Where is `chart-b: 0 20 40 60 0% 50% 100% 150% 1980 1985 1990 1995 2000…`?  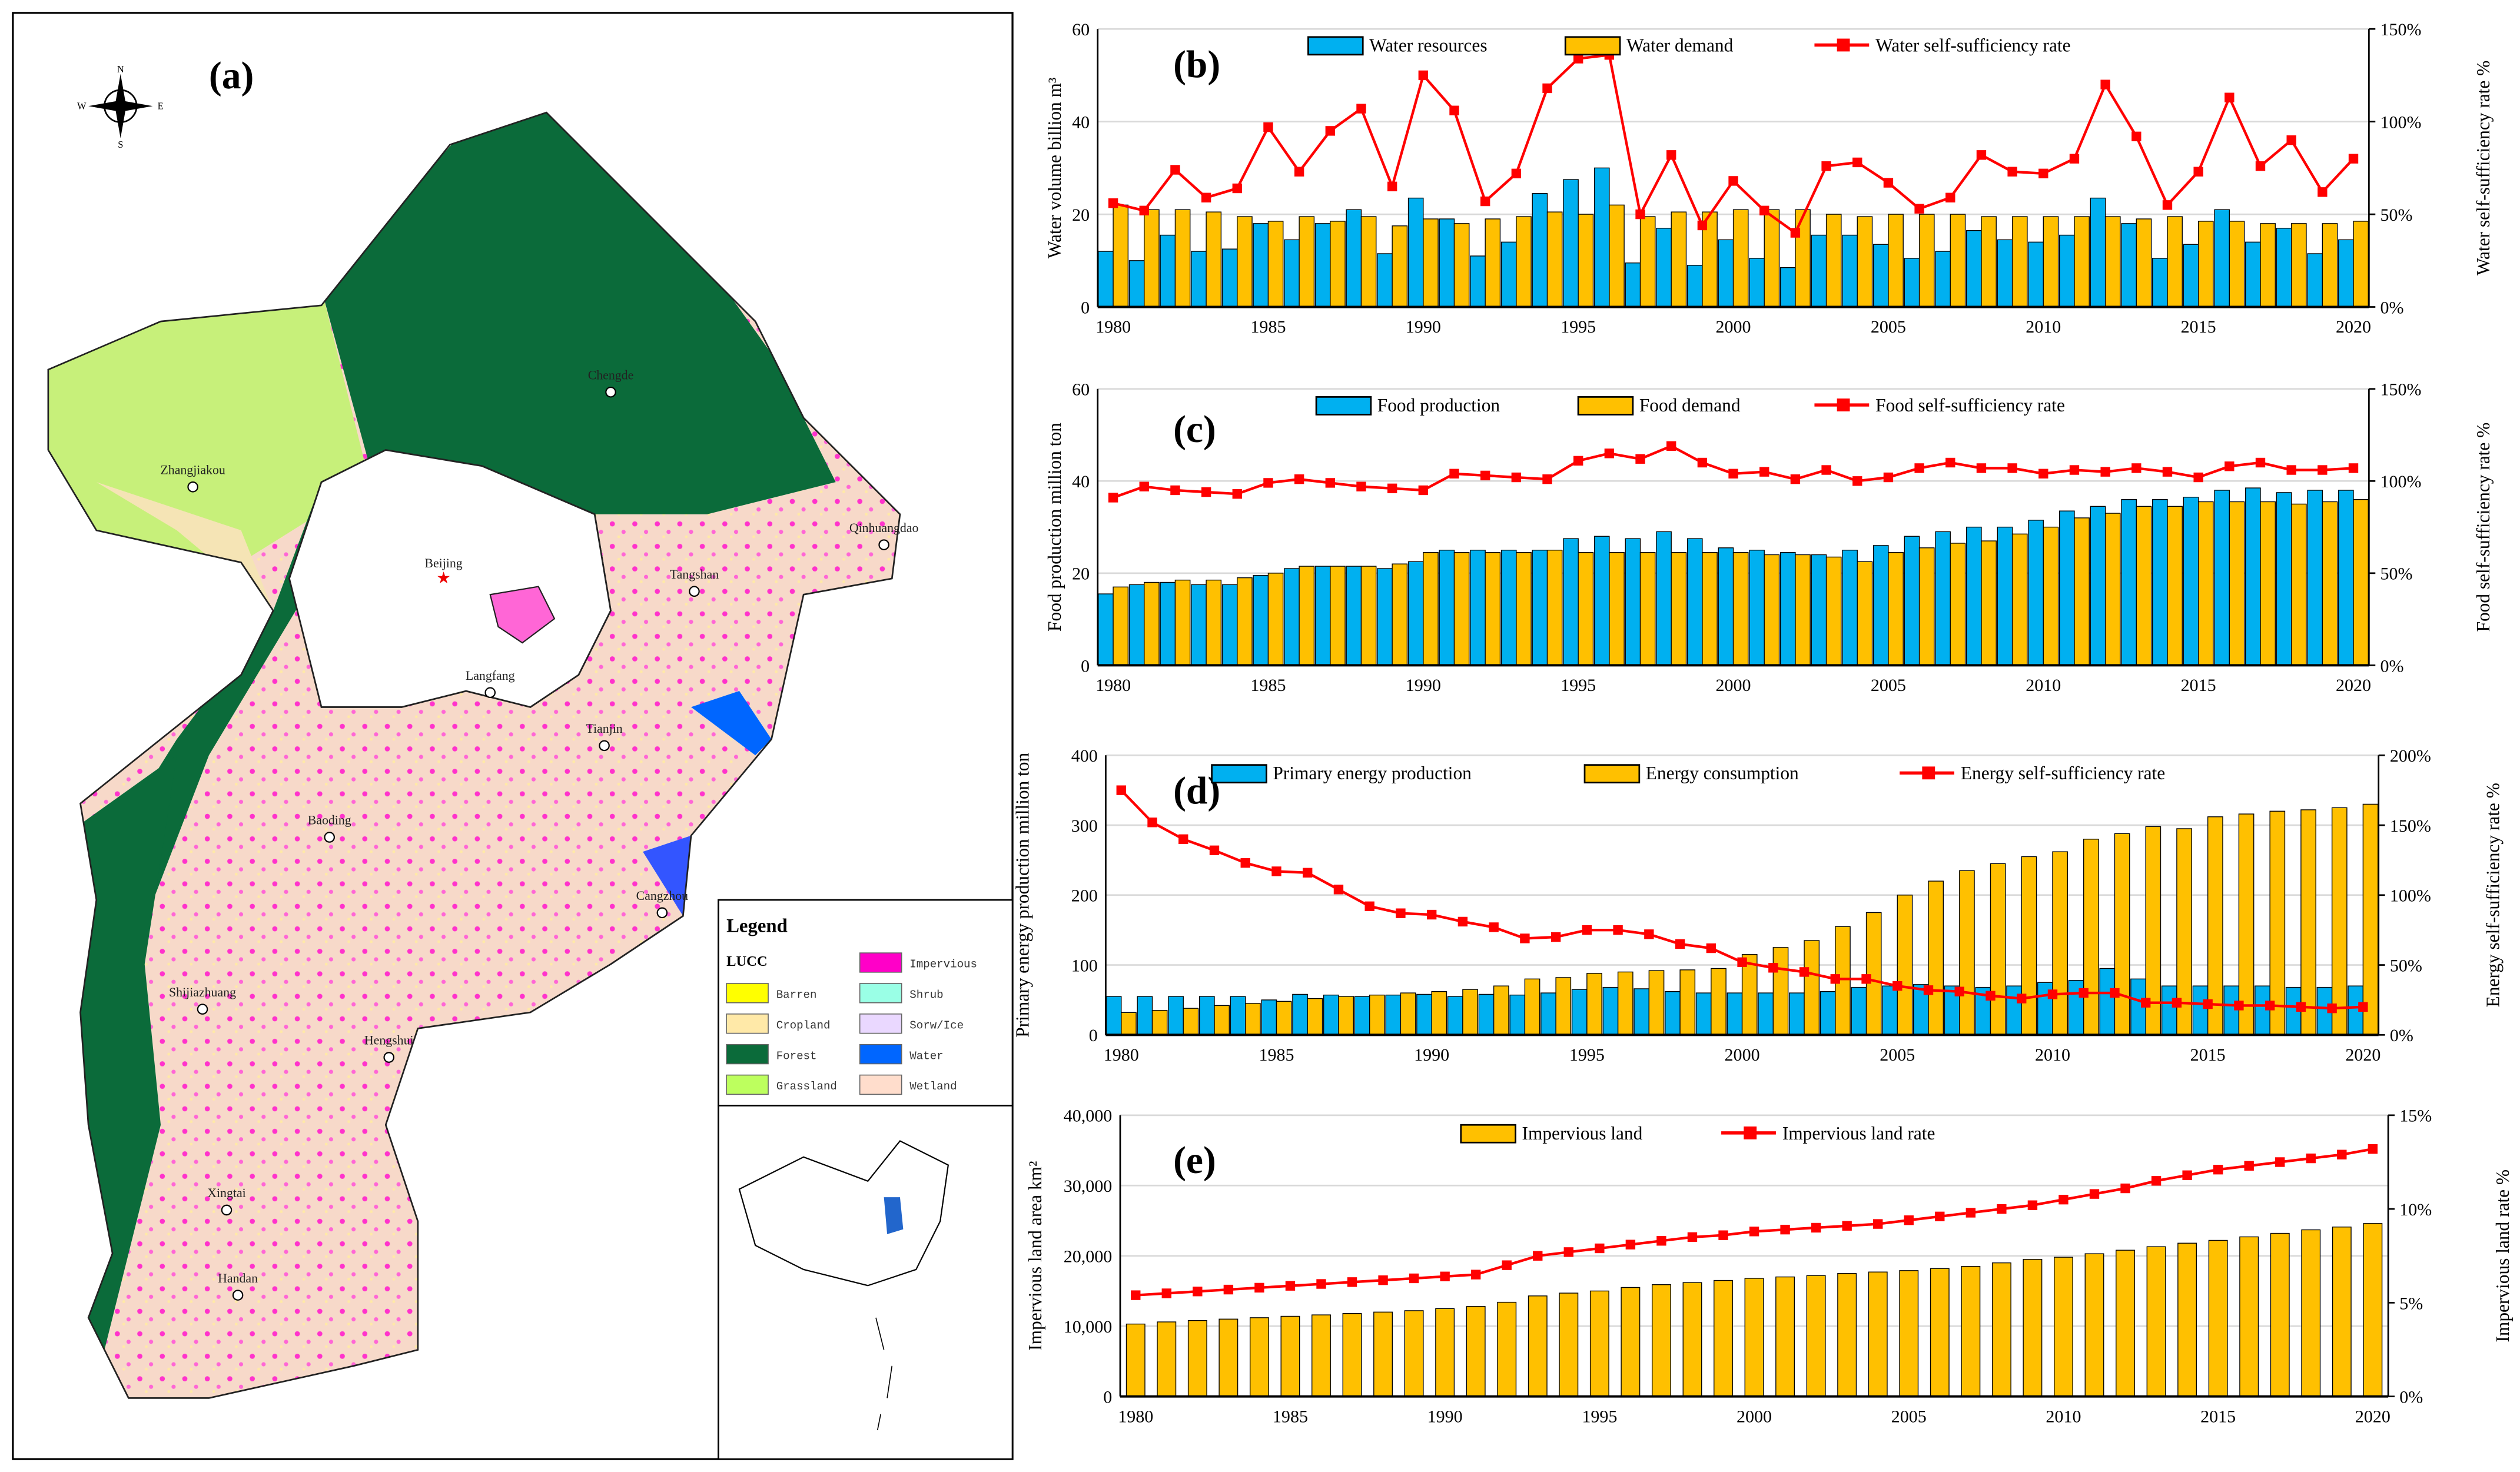 chart-b: 0 20 40 60 0% 50% 100% 150% 1980 1985 1990 1995 2000… is located at coordinates (1769, 179).